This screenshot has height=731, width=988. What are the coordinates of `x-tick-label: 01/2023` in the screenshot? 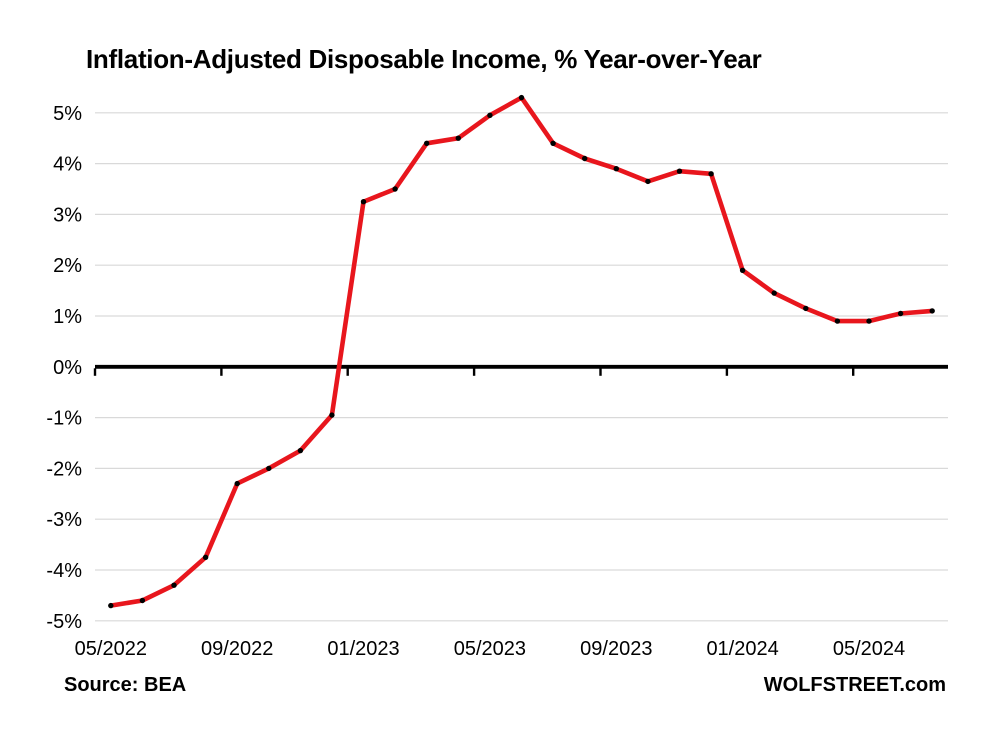 It's located at (363, 649).